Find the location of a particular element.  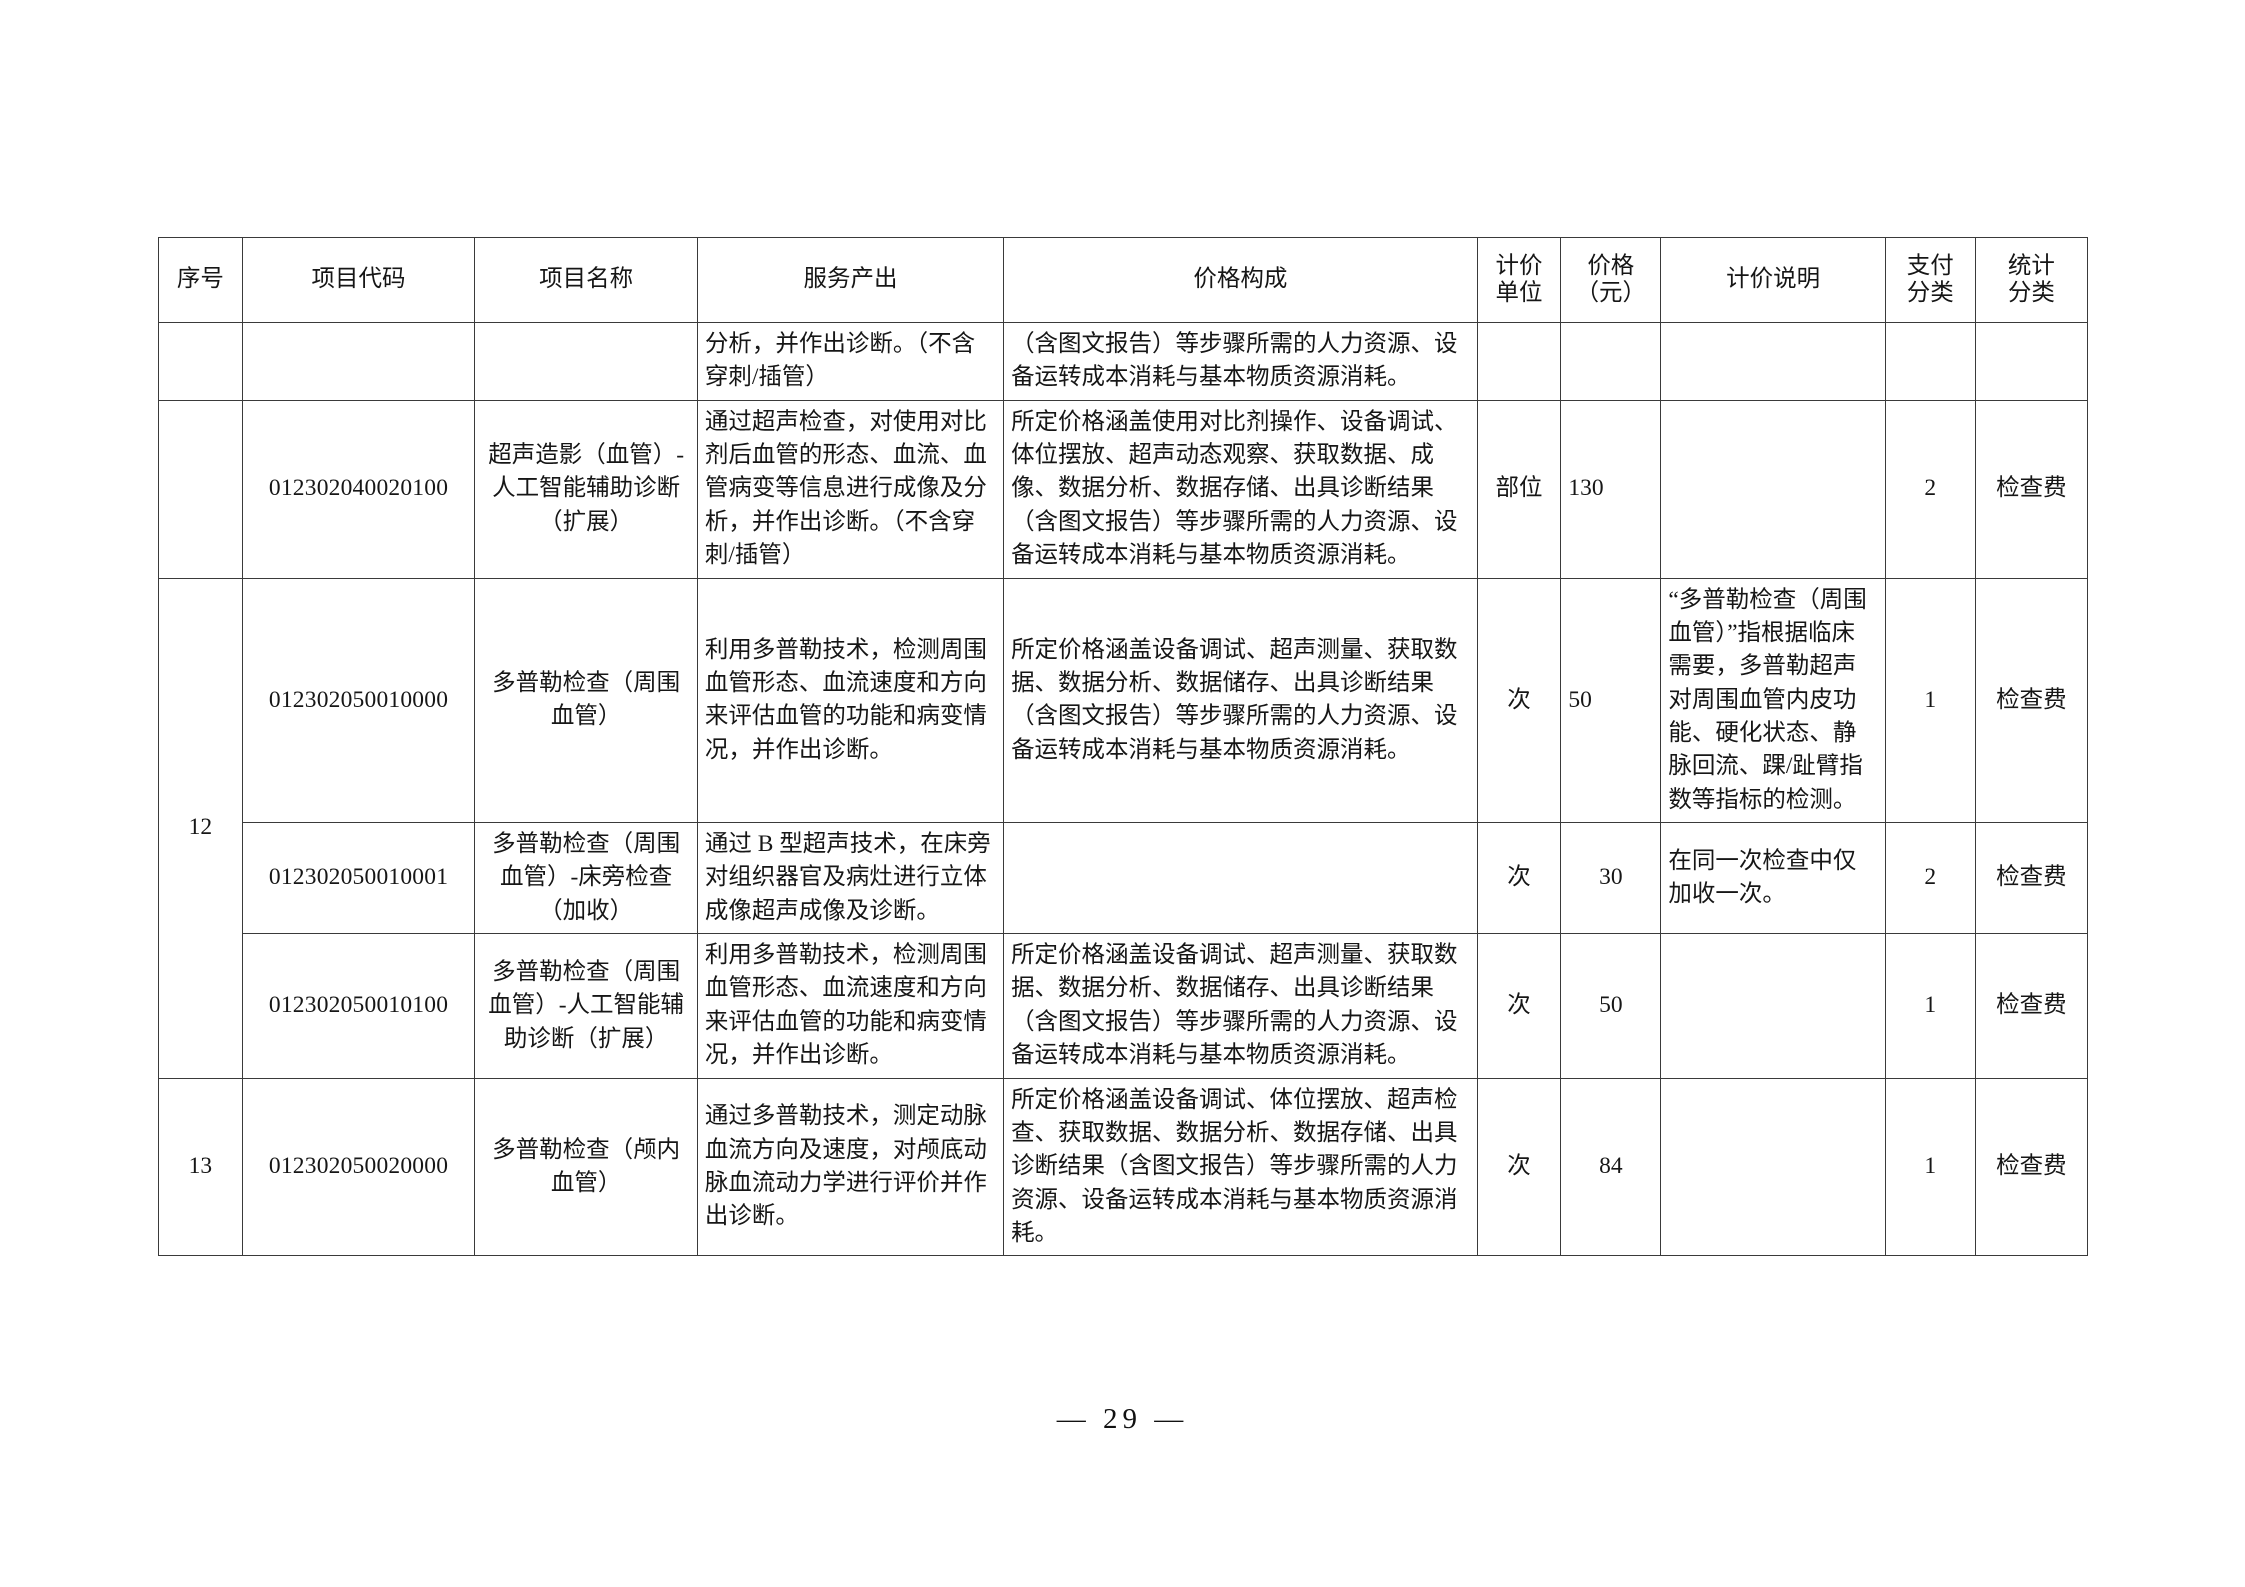

cell-seq: 13 is located at coordinates (200, 1167).